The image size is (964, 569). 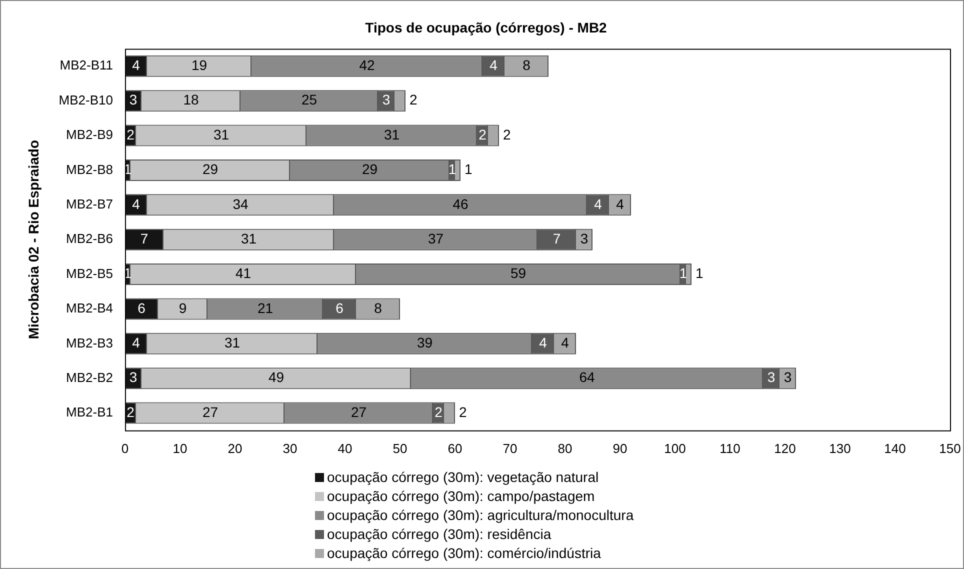 What do you see at coordinates (730, 448) in the screenshot?
I see `x-tick-label: 110` at bounding box center [730, 448].